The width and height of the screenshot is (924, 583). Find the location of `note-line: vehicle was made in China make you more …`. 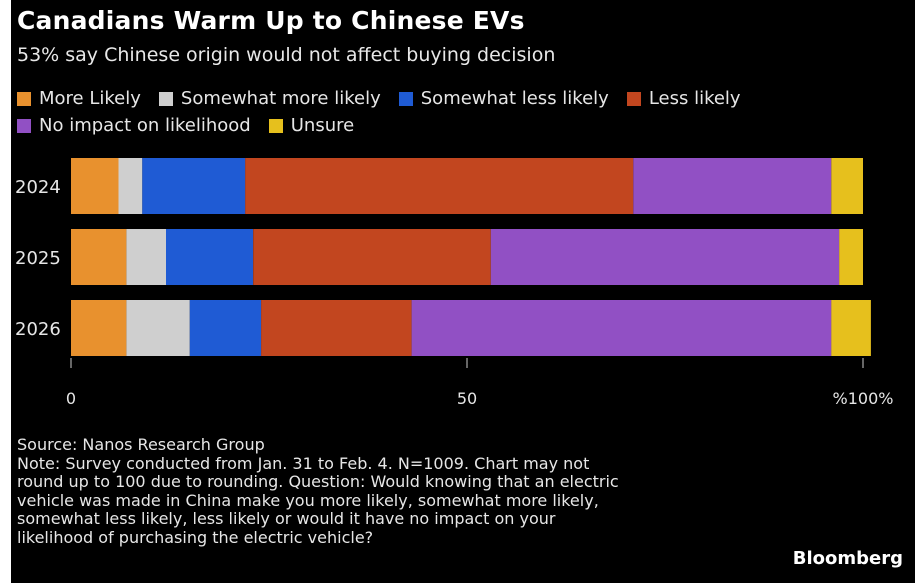

note-line: vehicle was made in China make you more … is located at coordinates (308, 500).